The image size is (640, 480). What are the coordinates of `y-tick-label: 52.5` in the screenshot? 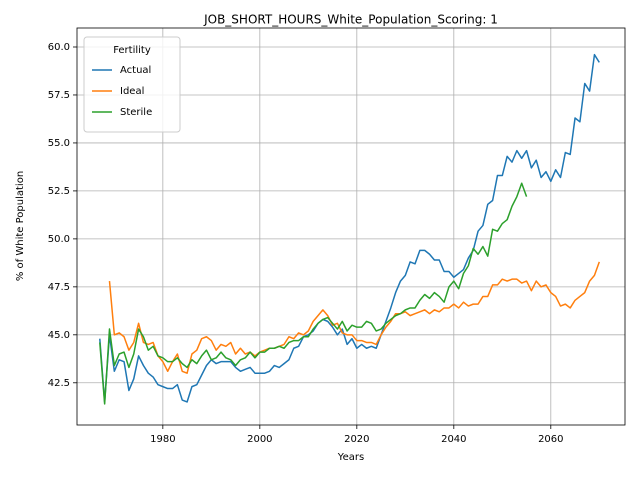 It's located at (59, 191).